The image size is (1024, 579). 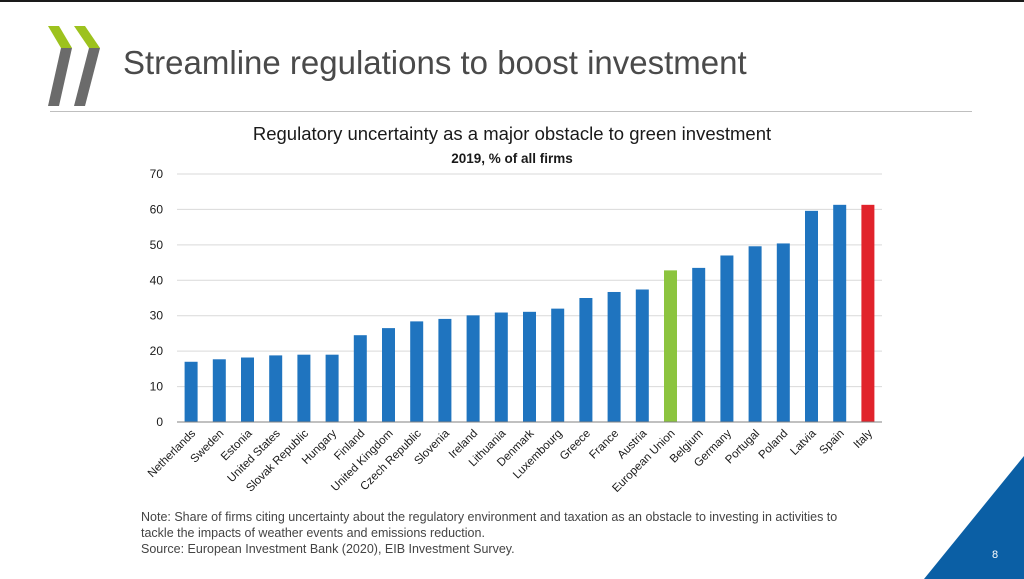 I want to click on y-tick-label: 30, so click(x=157, y=316).